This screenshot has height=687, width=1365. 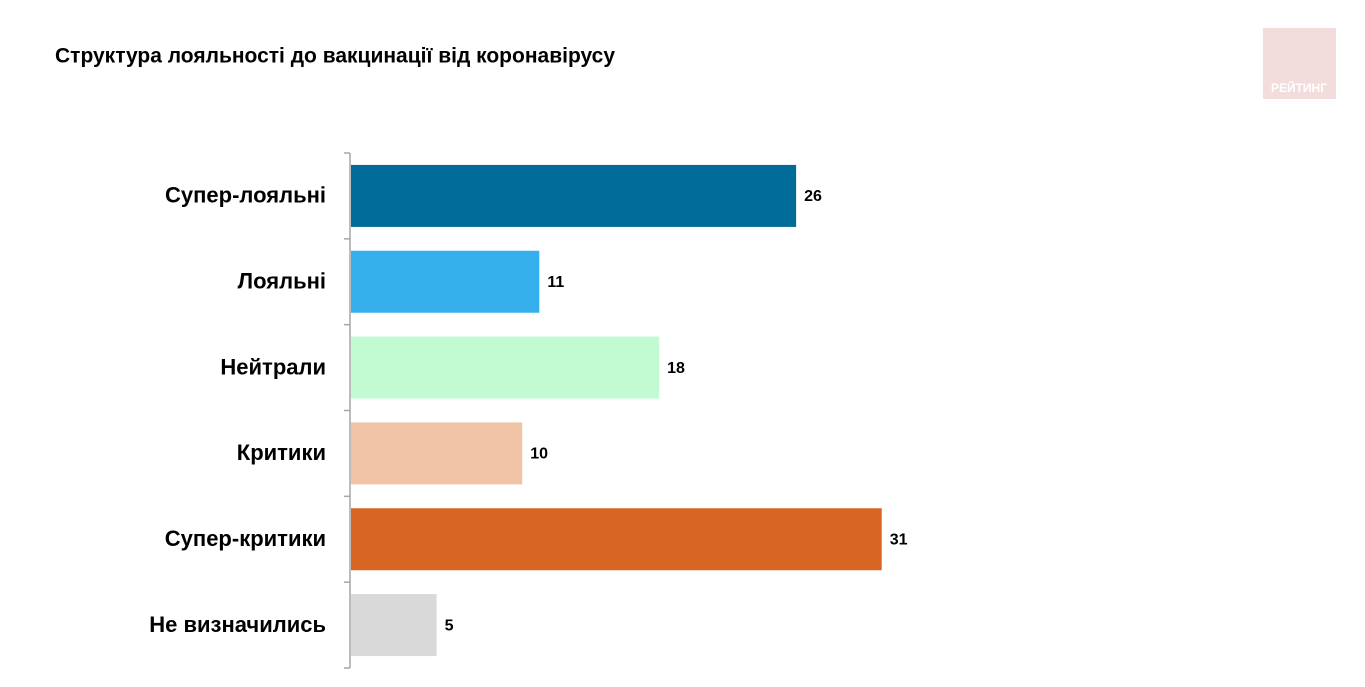 I want to click on logo: РЕЙТИНГ, so click(x=1299, y=87).